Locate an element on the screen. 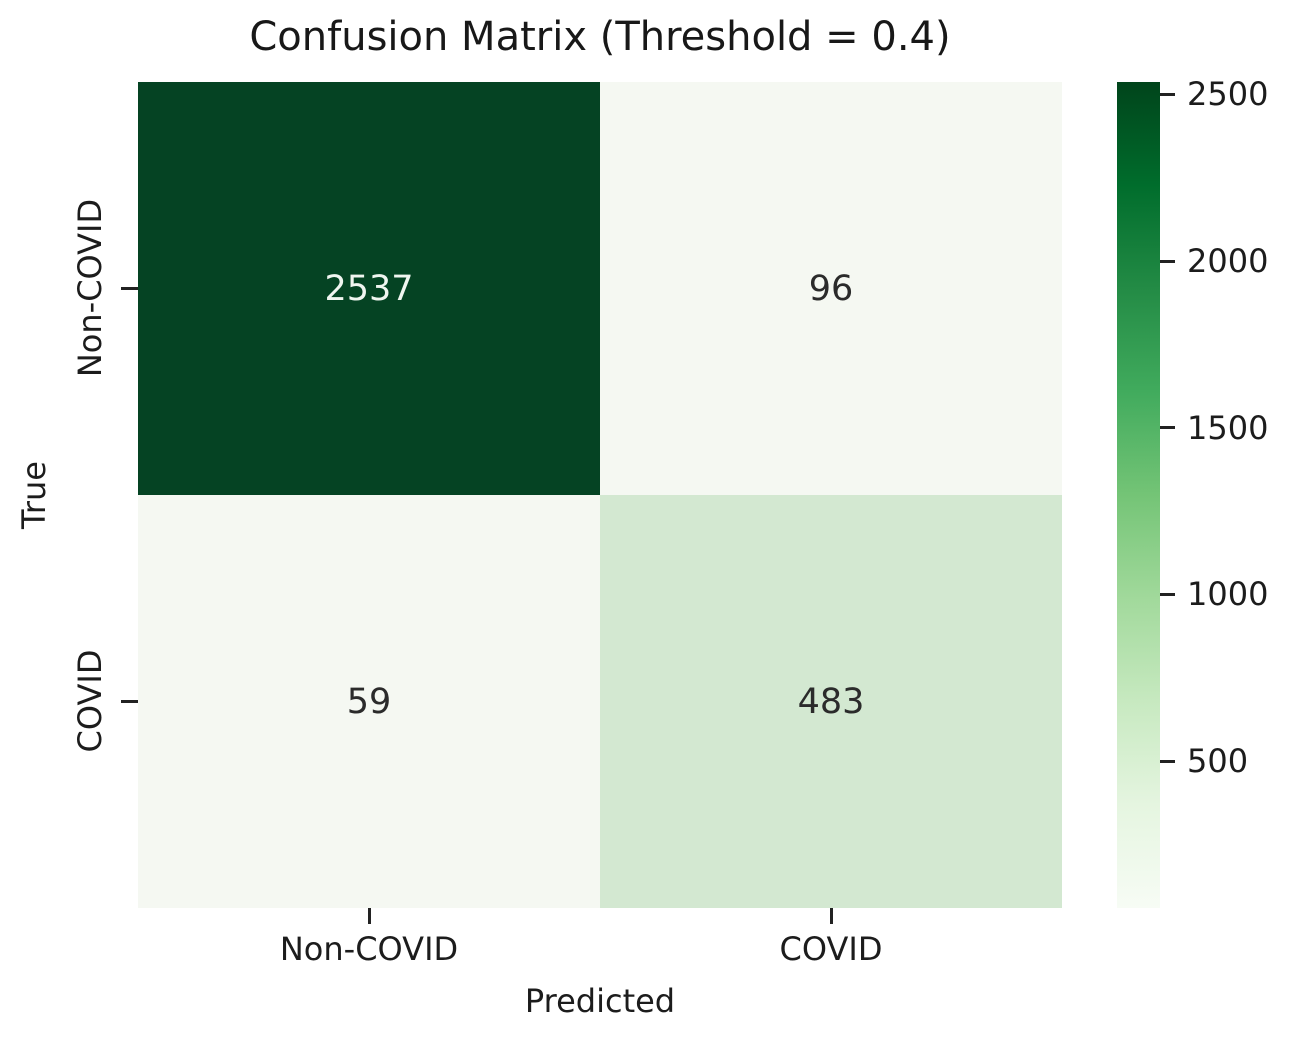  cell-value: 2537 is located at coordinates (369, 288).